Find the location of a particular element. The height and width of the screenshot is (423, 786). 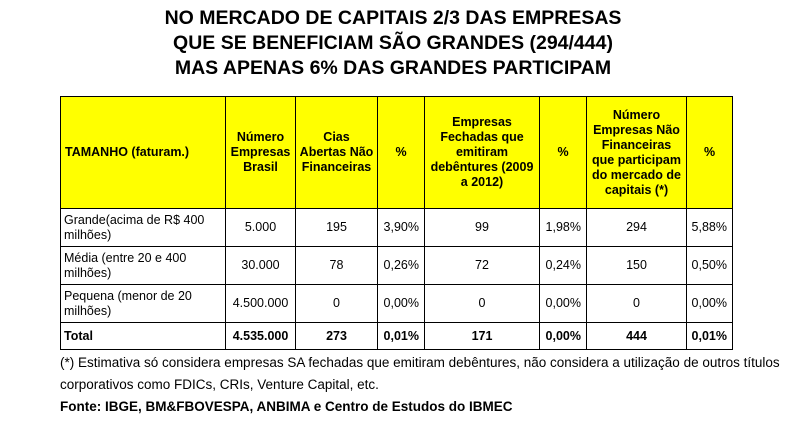

header-companies-brazil: Número Empresas Brasil is located at coordinates (260, 152).